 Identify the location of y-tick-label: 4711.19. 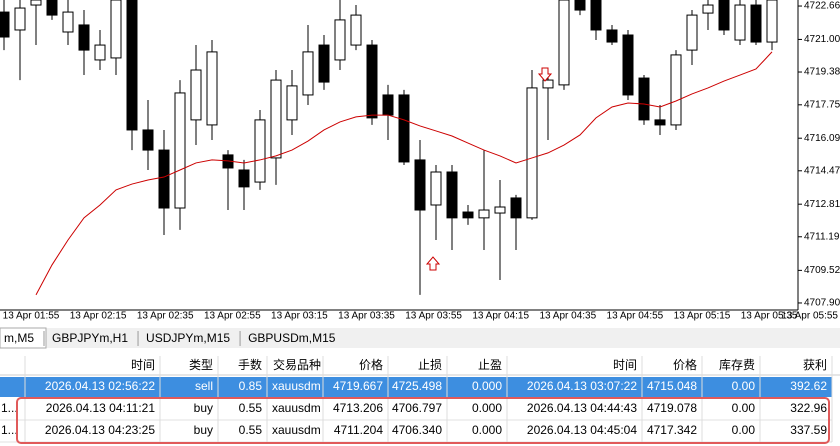
(822, 236).